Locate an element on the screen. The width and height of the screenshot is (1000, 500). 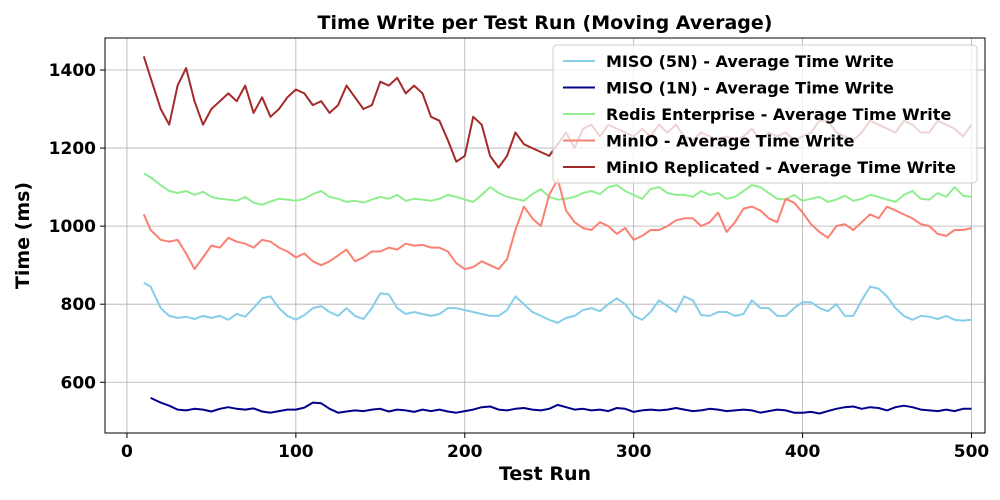
chart-title: Time Write per Test Run (Moving Average) is located at coordinates (545, 23).